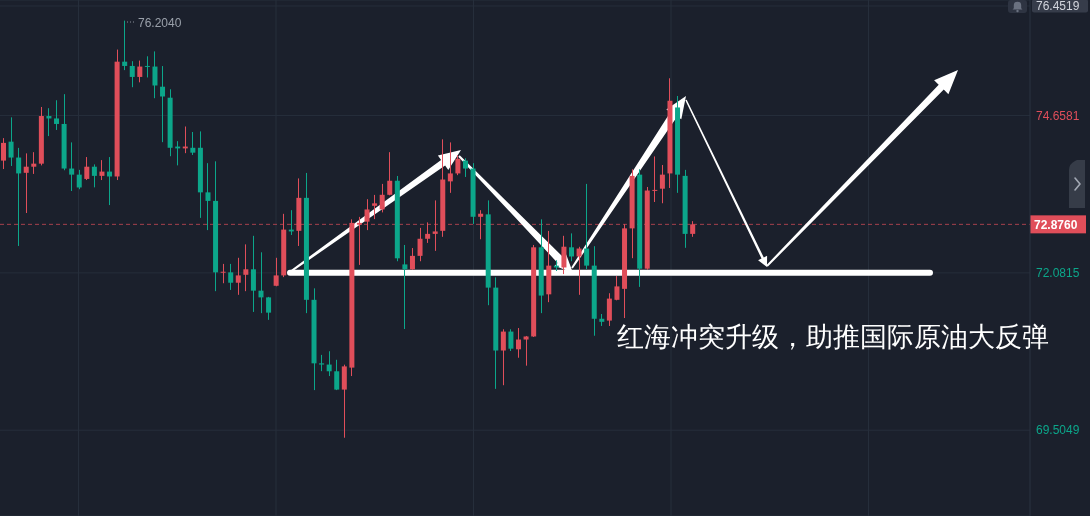  Describe the element at coordinates (1058, 7) in the screenshot. I see `y-tick-label: 76.4519` at that location.